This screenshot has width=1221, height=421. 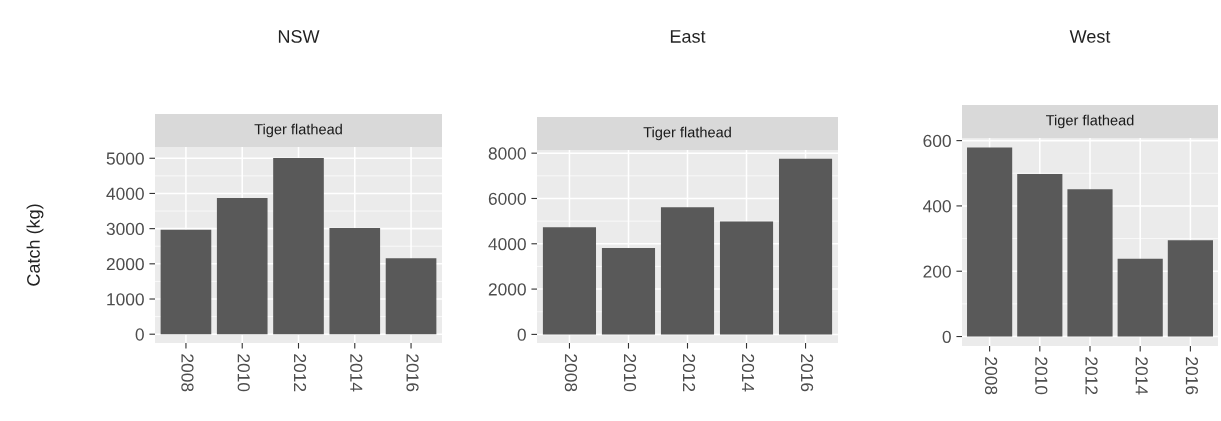 What do you see at coordinates (507, 153) in the screenshot?
I see `y-tick-label: 8000` at bounding box center [507, 153].